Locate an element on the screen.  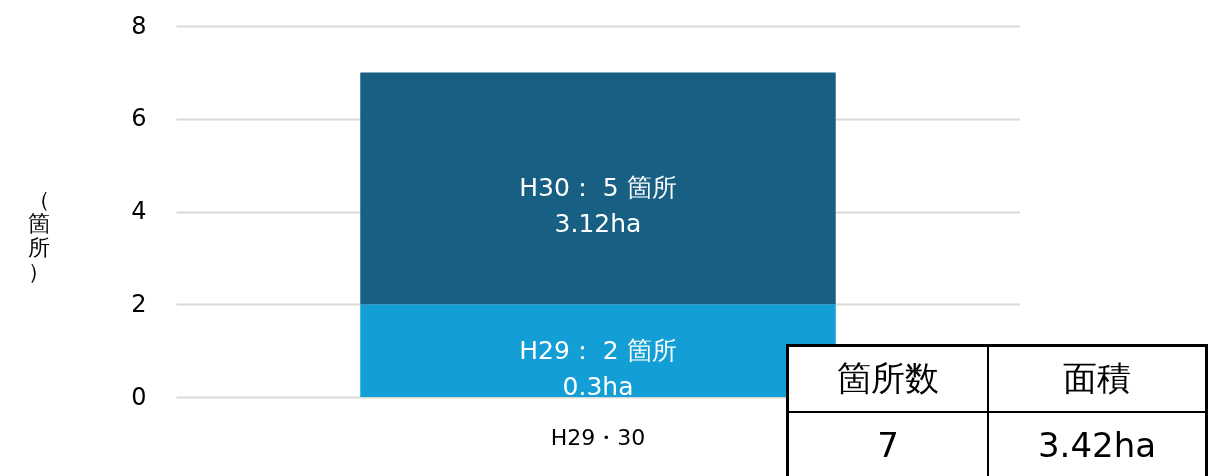
y-tick-label: 8 is located at coordinates (139, 25).